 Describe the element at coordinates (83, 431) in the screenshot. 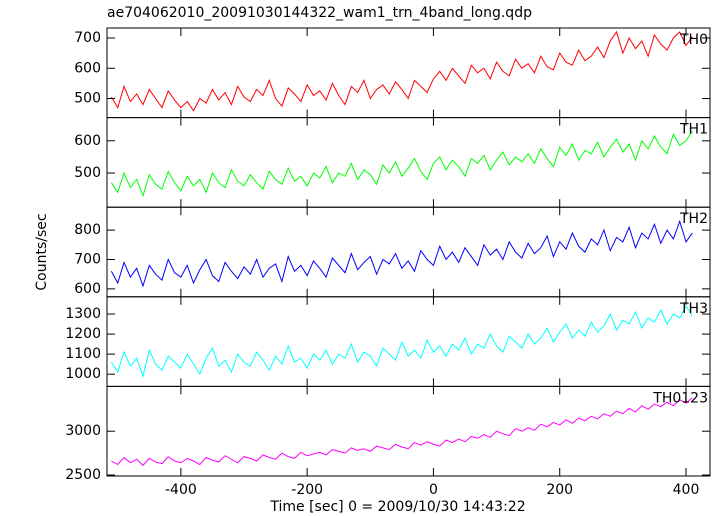

I see `y-tick-label: 3000` at that location.